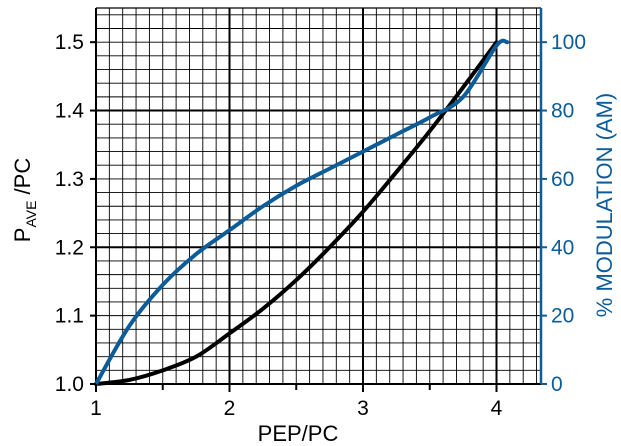  What do you see at coordinates (96, 408) in the screenshot?
I see `bottom-tick-label: 1` at bounding box center [96, 408].